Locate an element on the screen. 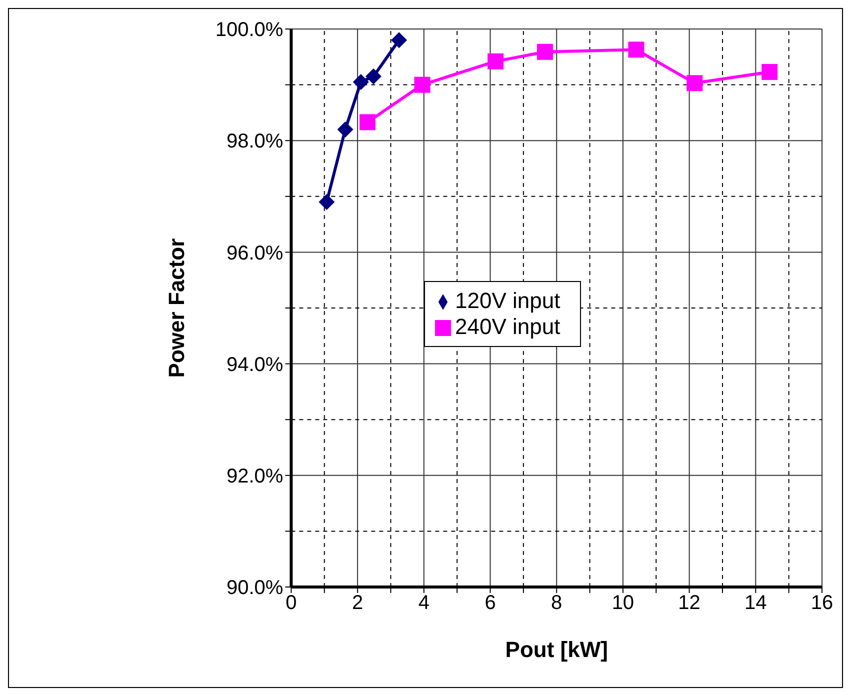  x-tick-label: 10 is located at coordinates (623, 603).